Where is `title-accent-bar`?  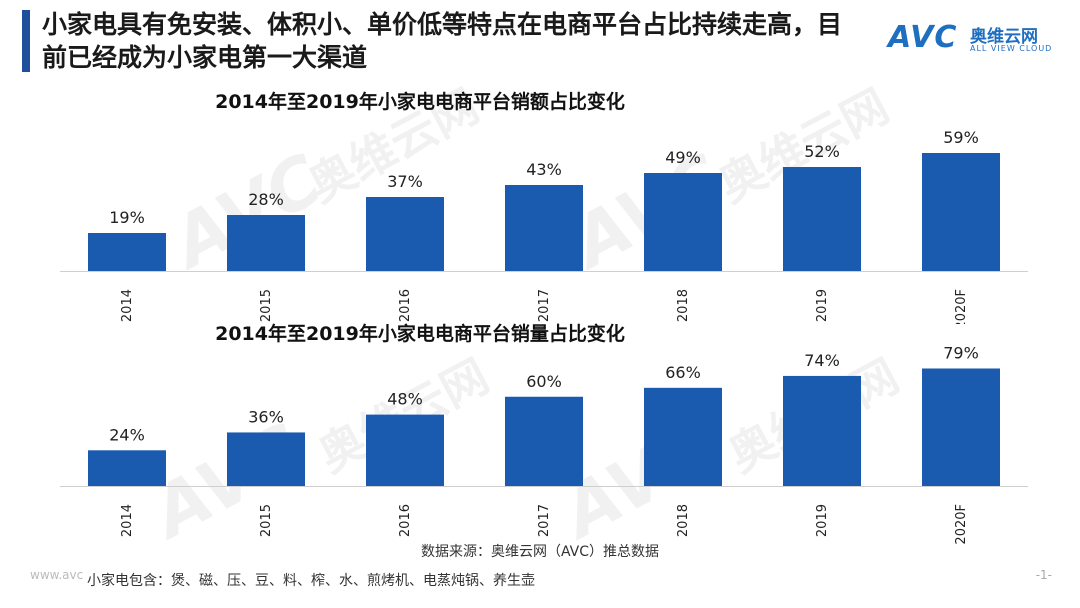
title-accent-bar is located at coordinates (26, 41).